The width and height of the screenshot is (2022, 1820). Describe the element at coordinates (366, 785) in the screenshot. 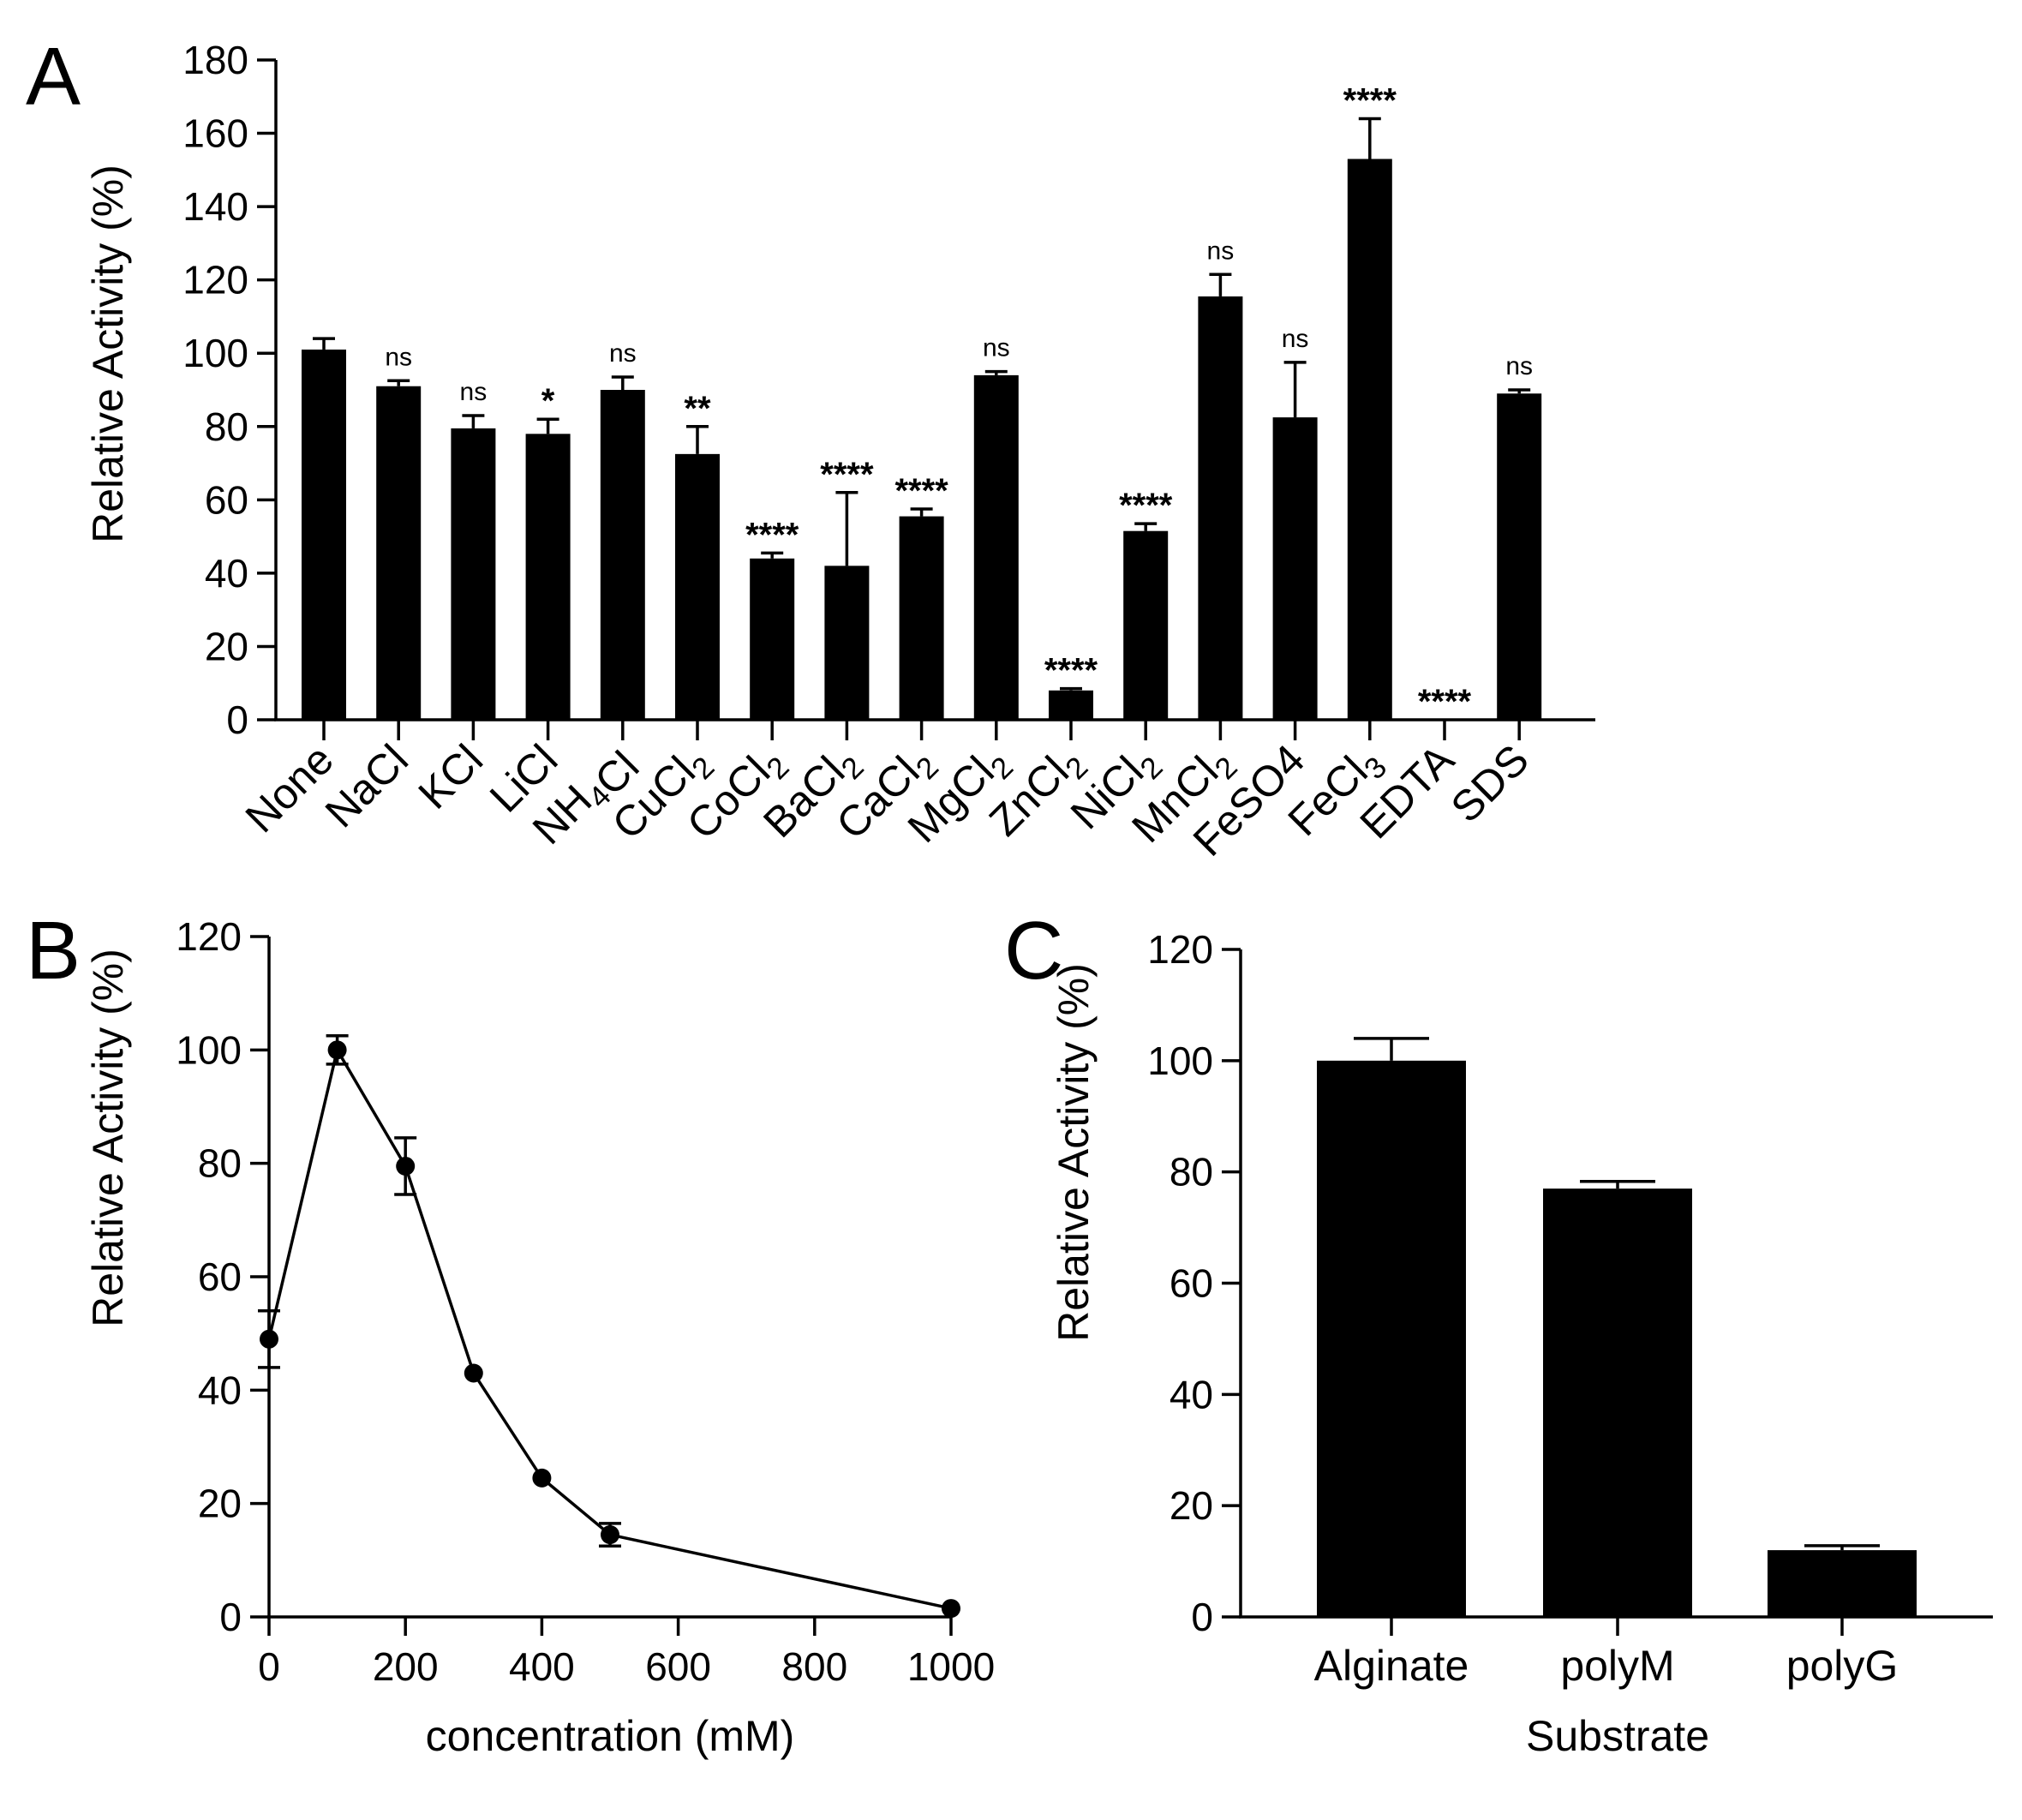

I see `panel-a-category-label: NaCl` at that location.